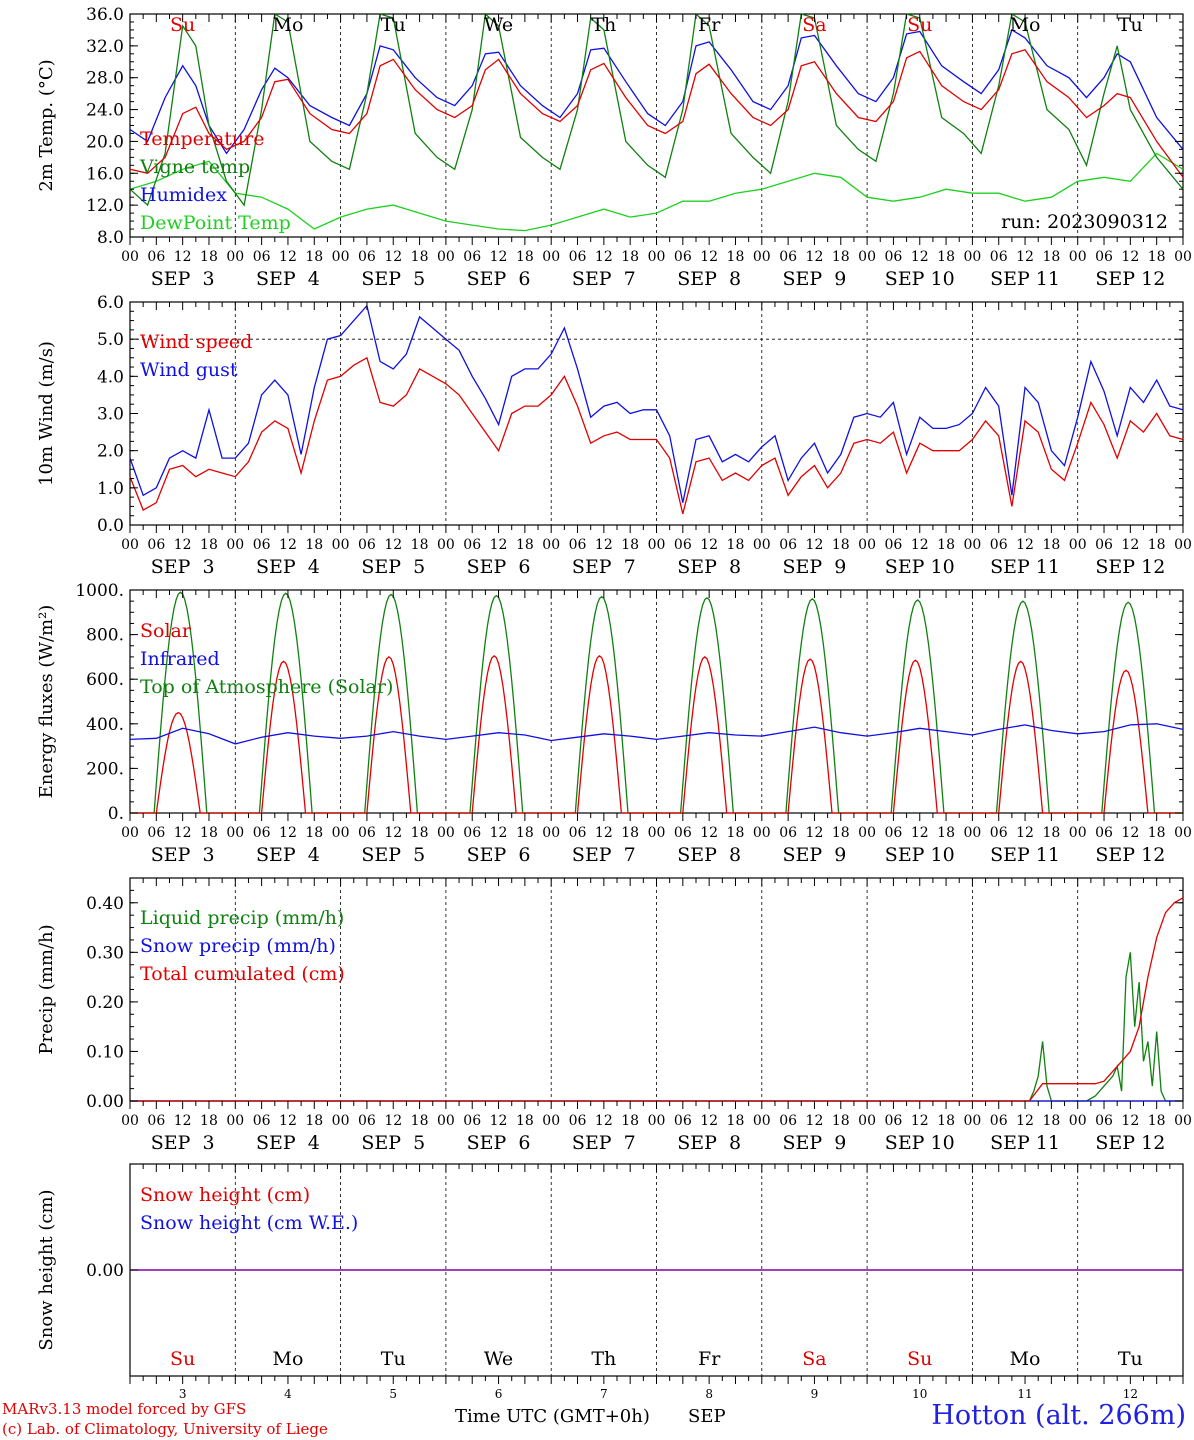 This screenshot has height=1440, width=1194. Describe the element at coordinates (112, 1271) in the screenshot. I see `y-axis: 0.00` at that location.